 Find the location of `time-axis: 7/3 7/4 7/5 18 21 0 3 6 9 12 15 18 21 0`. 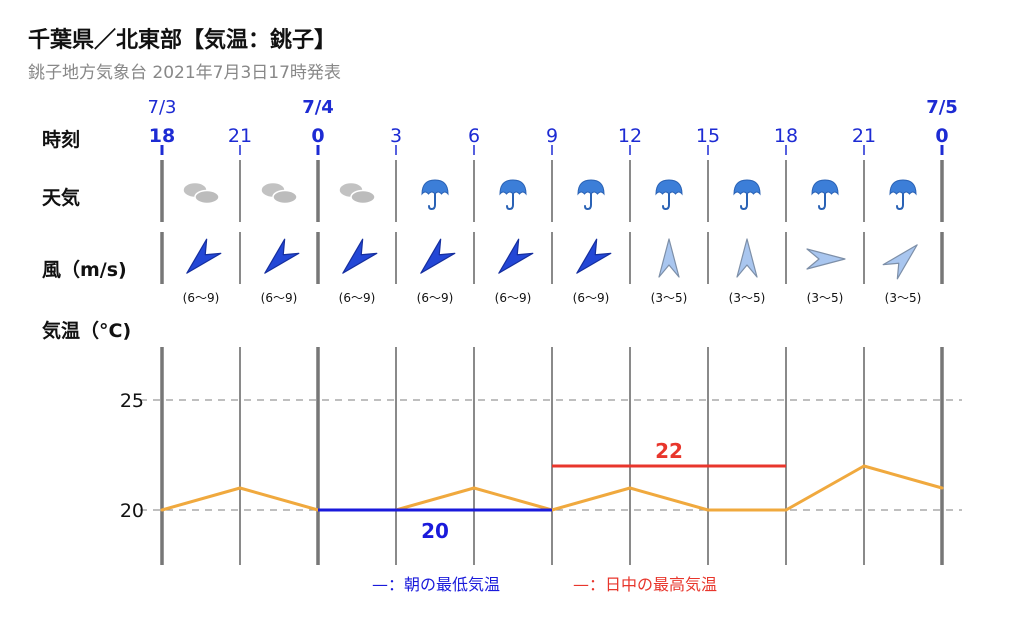

time-axis: 7/3 7/4 7/5 18 21 0 3 6 9 12 15 18 21 0 is located at coordinates (553, 126).